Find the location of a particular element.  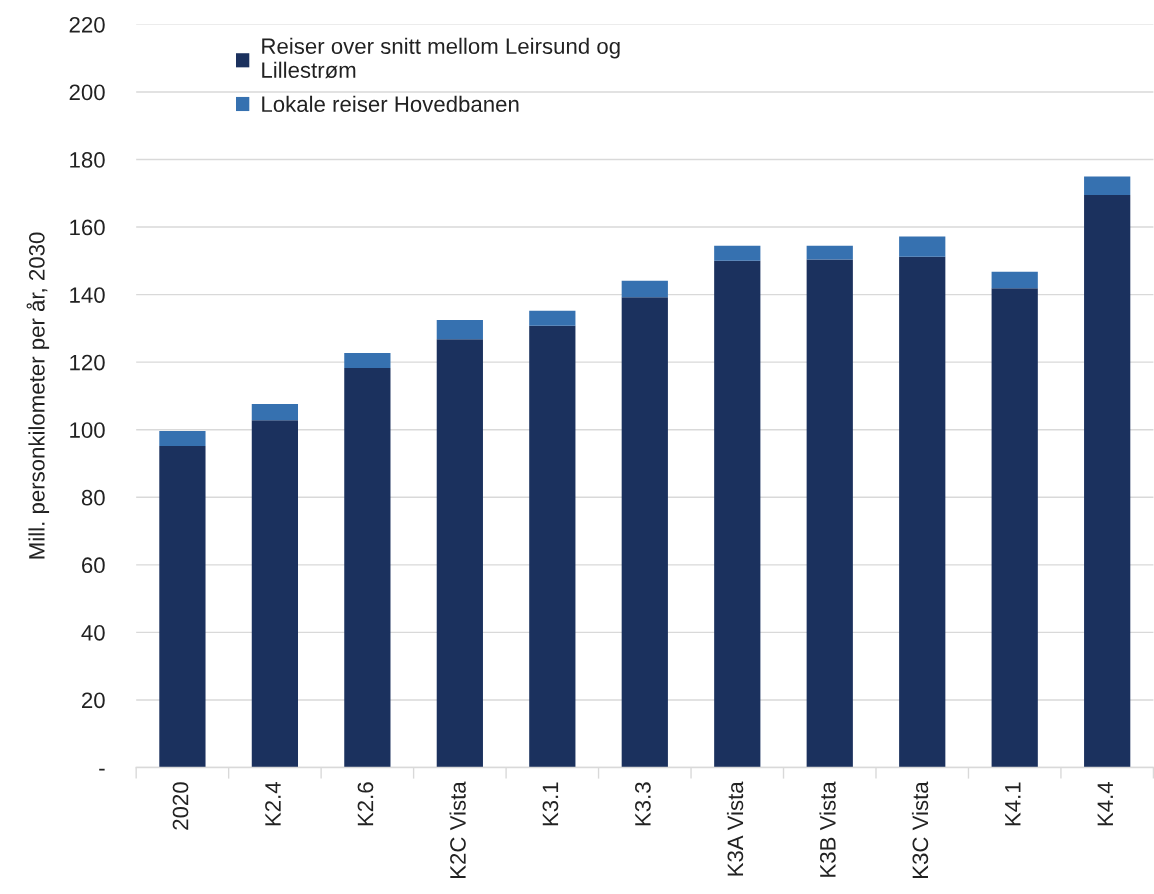

y-tick-label: 120 is located at coordinates (87, 362).